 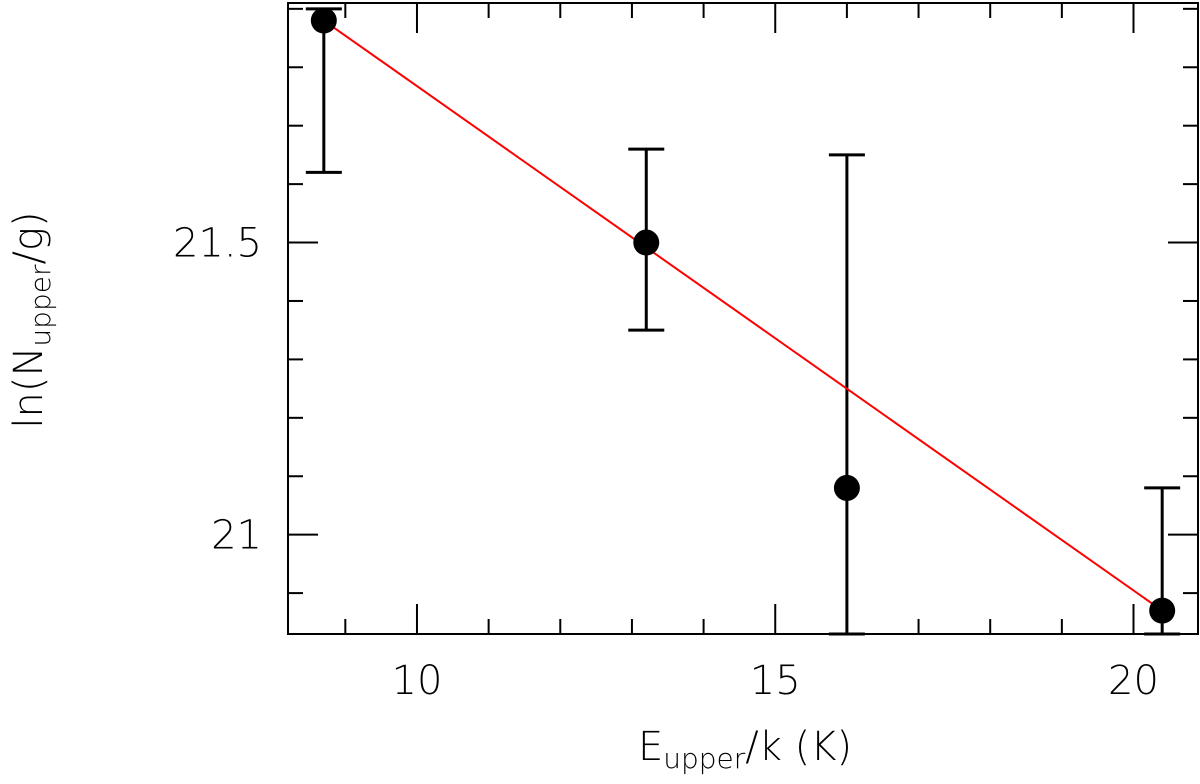 What do you see at coordinates (40, 305) in the screenshot?
I see `y-axis-title-sub: upper` at bounding box center [40, 305].